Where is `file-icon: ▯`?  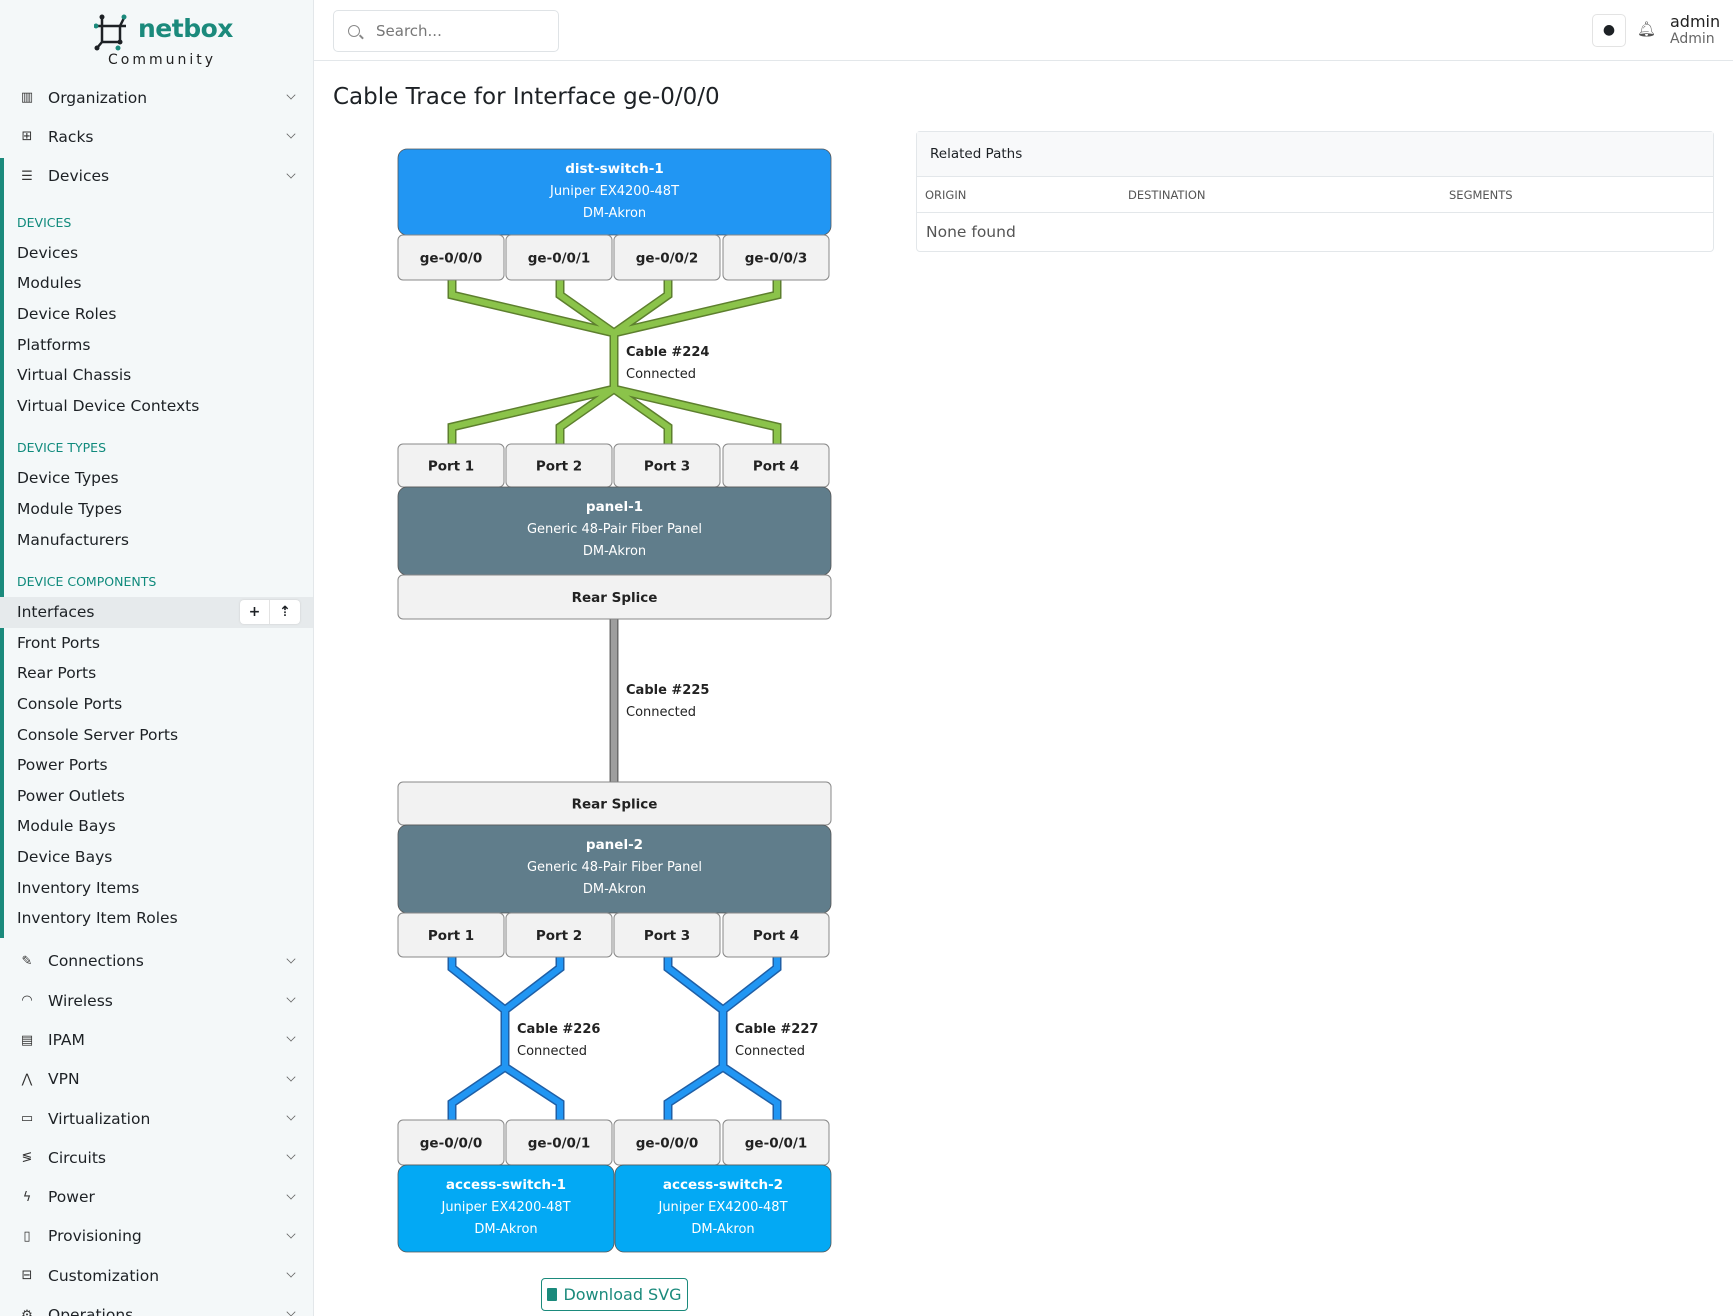 file-icon: ▯ is located at coordinates (27, 1236).